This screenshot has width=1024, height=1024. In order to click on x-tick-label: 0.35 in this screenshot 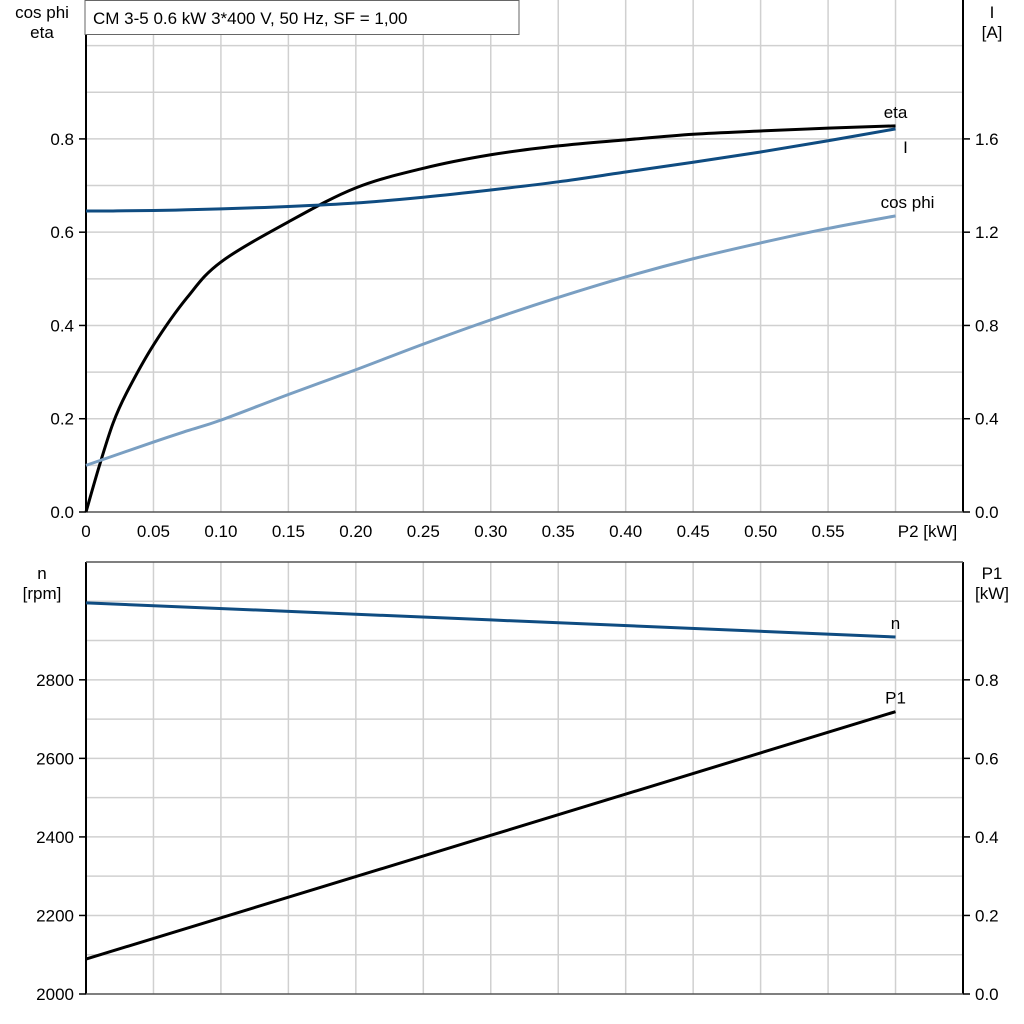, I will do `click(558, 531)`.